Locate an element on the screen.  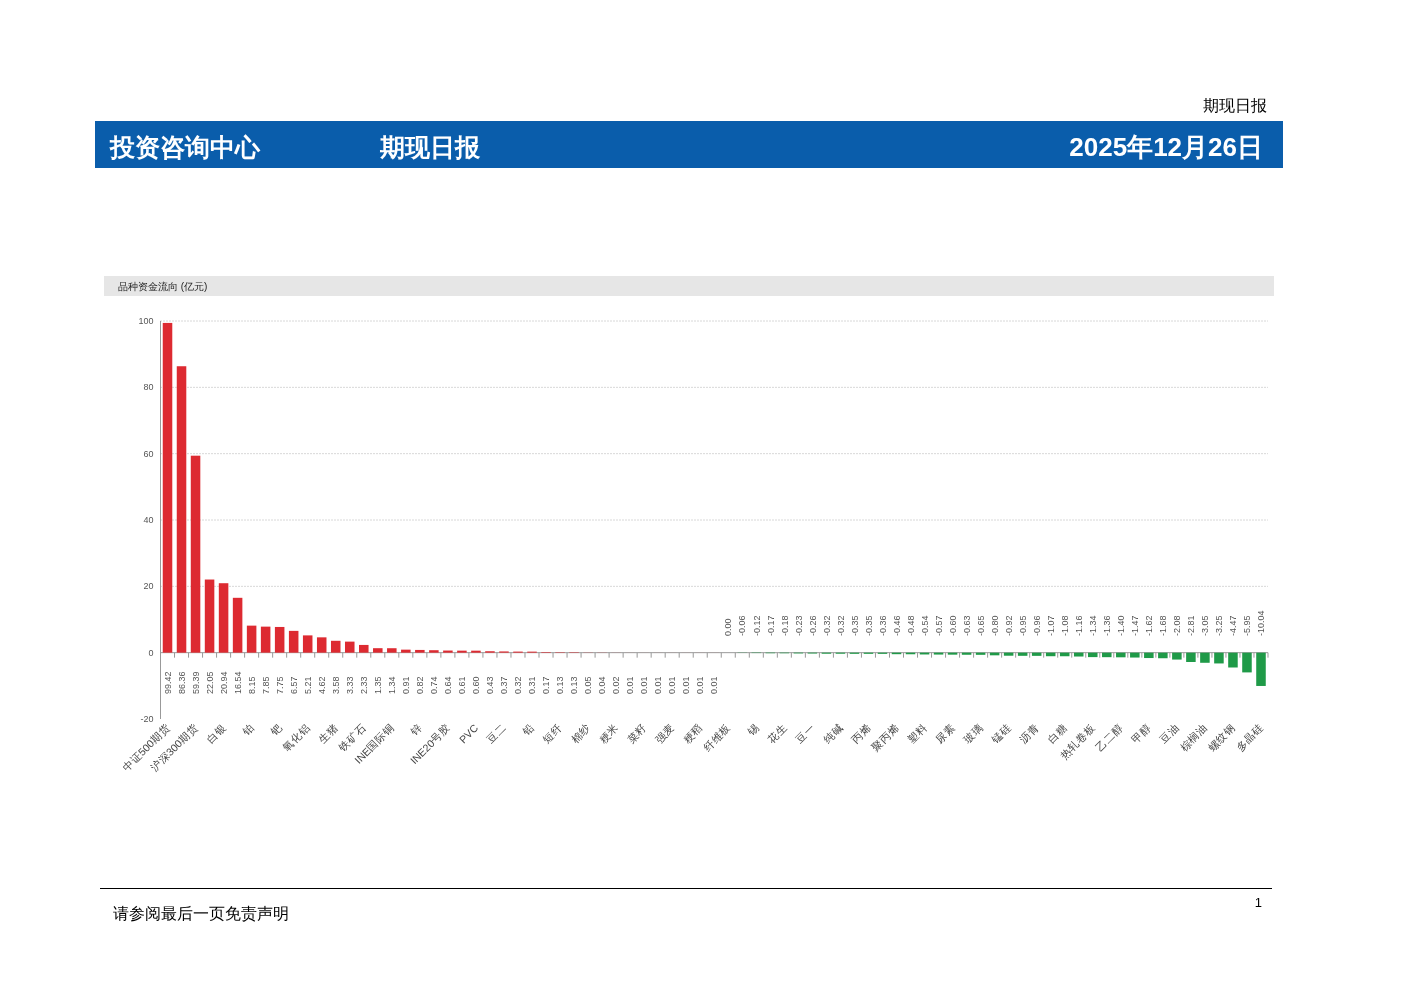
x-tick-label: 甲醇 is located at coordinates (1141, 733).